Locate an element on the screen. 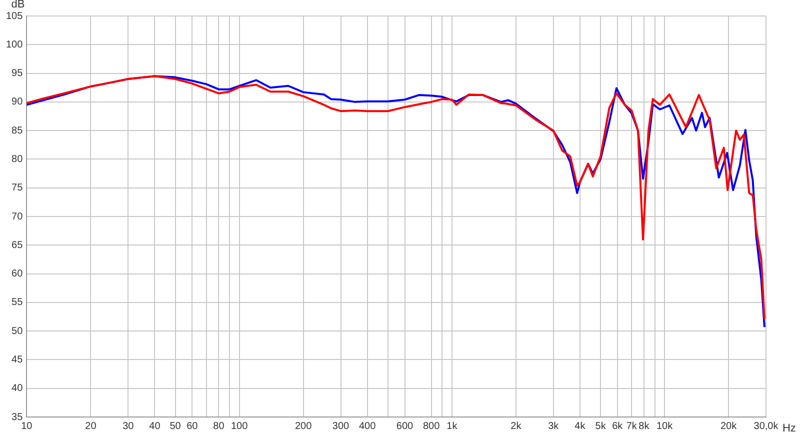 This screenshot has width=800, height=435. x-tick-label: 600 is located at coordinates (405, 426).